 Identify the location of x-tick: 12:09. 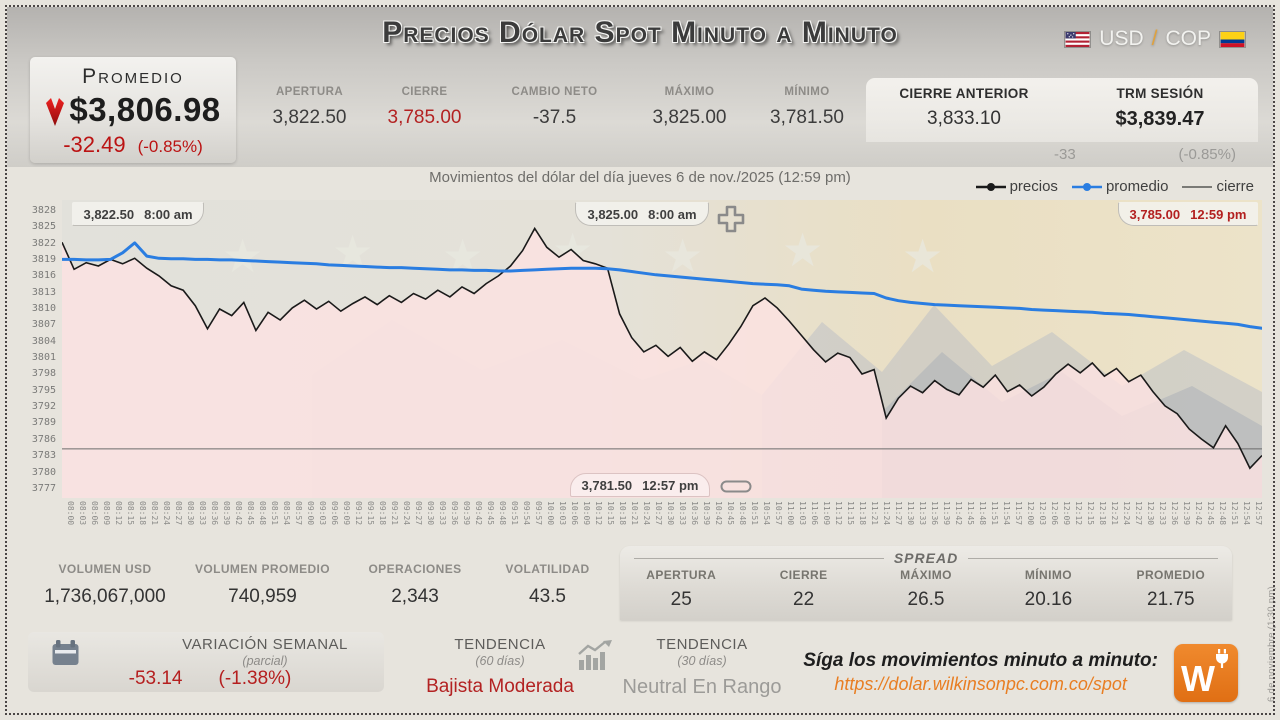
(1066, 513).